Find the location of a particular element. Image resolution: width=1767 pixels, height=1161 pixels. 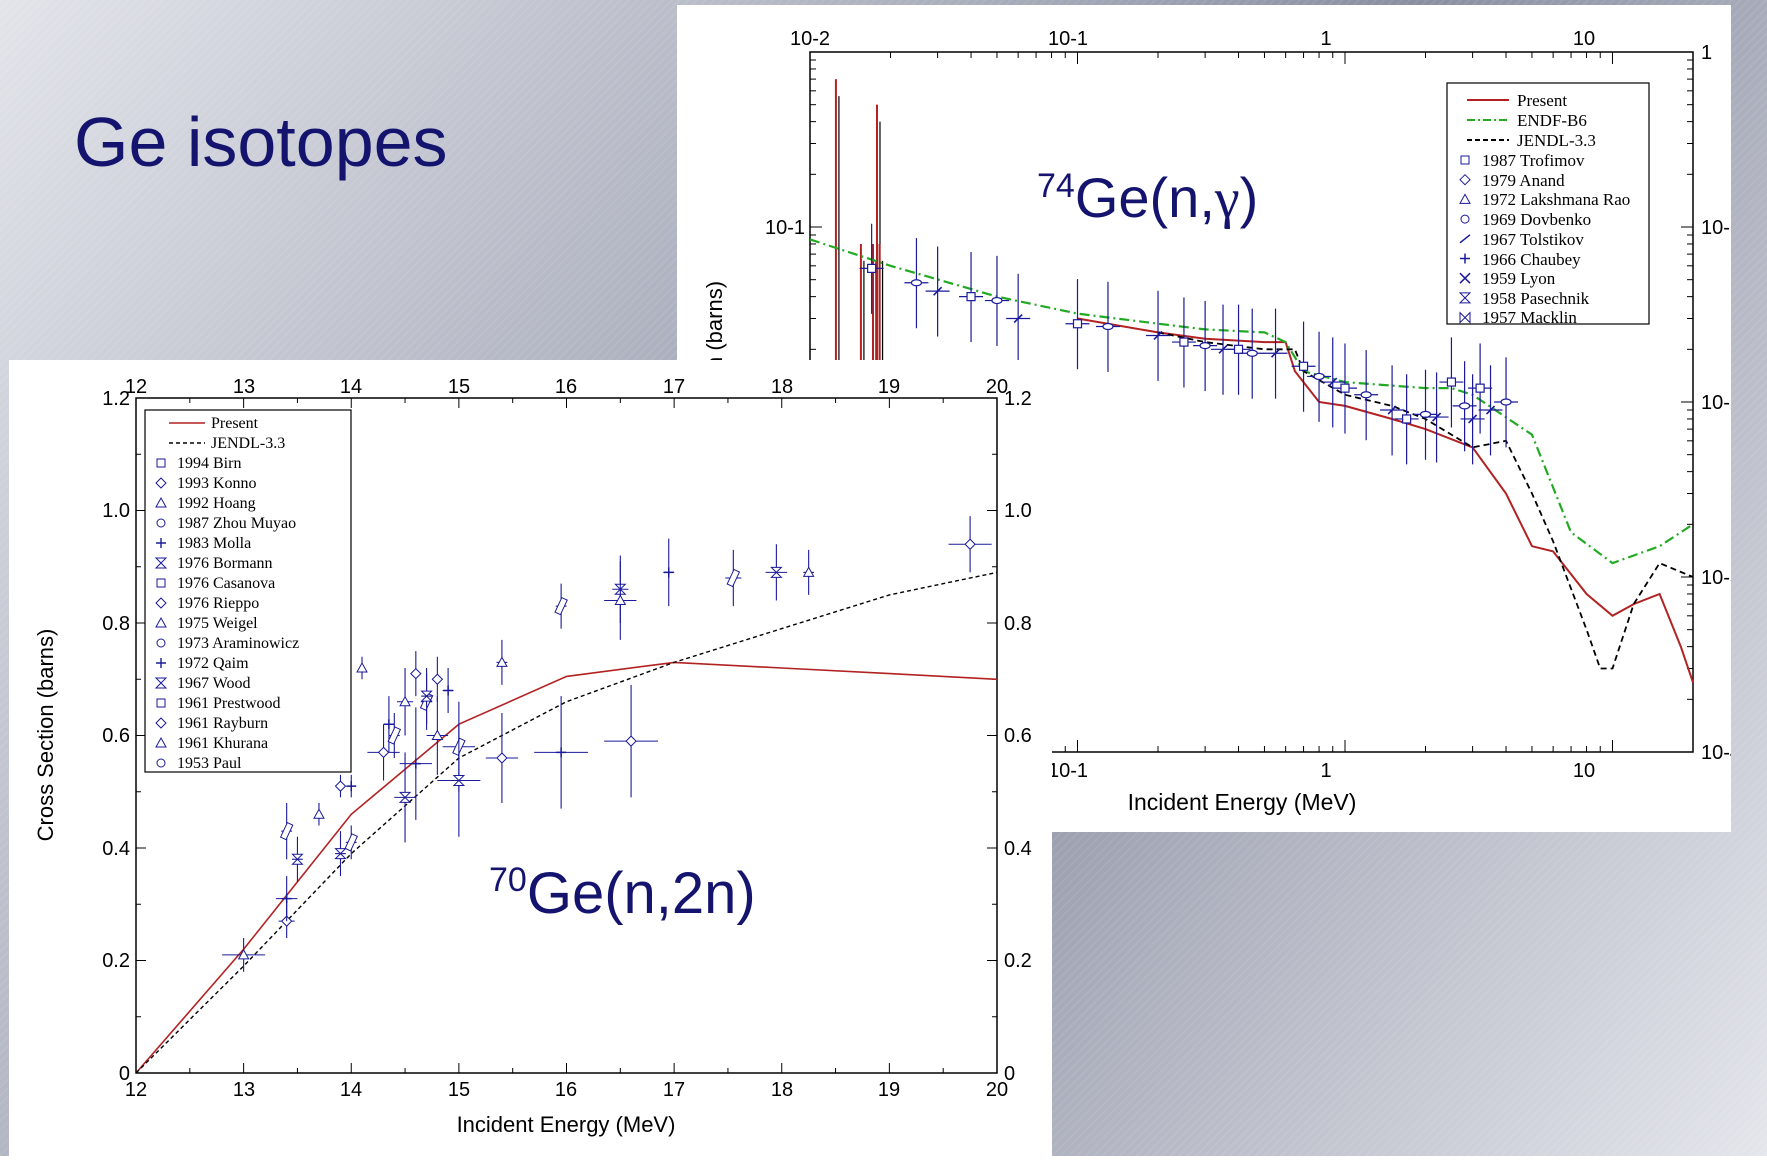

tick-label-top: 18 is located at coordinates (782, 387).